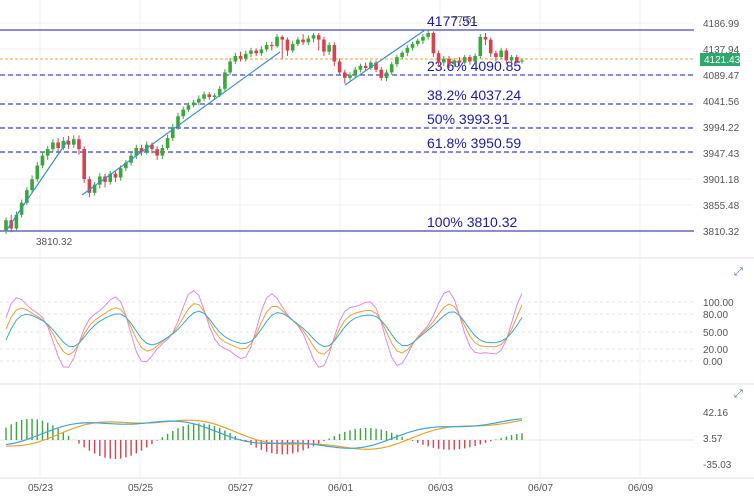 The image size is (754, 499). Describe the element at coordinates (721, 50) in the screenshot. I see `price-tick-label: 4137.94` at that location.